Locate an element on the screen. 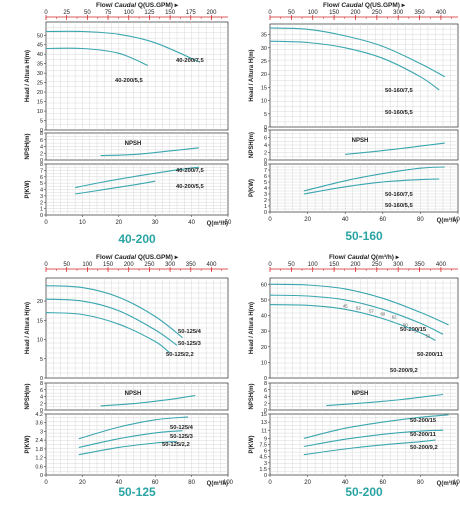 The height and width of the screenshot is (505, 460). head-series-label: 50-200/9,2 is located at coordinates (404, 371).